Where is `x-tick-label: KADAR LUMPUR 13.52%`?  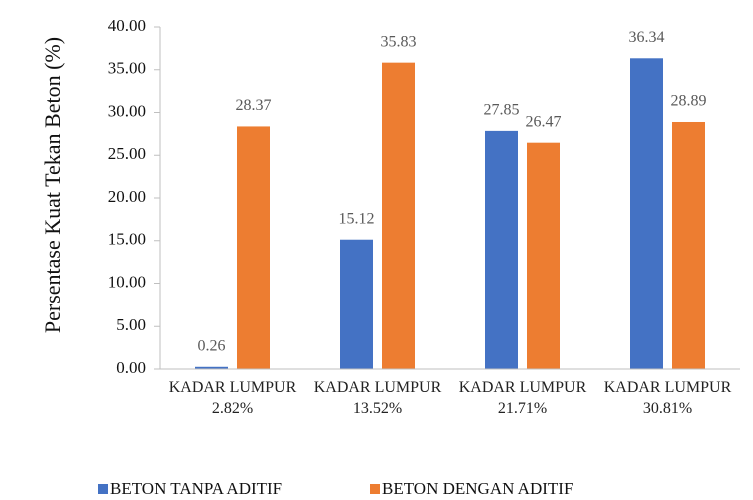
x-tick-label: KADAR LUMPUR 13.52% is located at coordinates (377, 398).